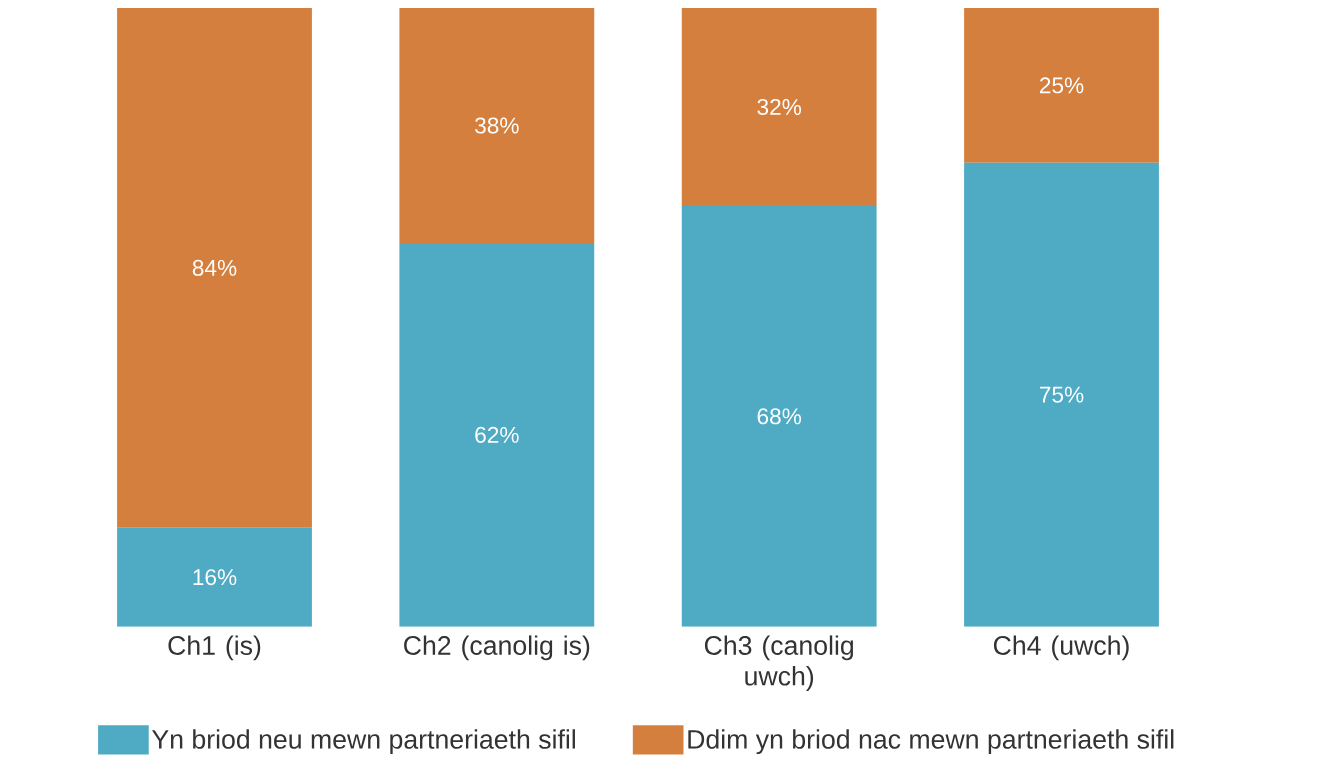  Describe the element at coordinates (931, 742) in the screenshot. I see `legend-label: Ddim yn briod nac mewn partneriaeth sifil` at that location.